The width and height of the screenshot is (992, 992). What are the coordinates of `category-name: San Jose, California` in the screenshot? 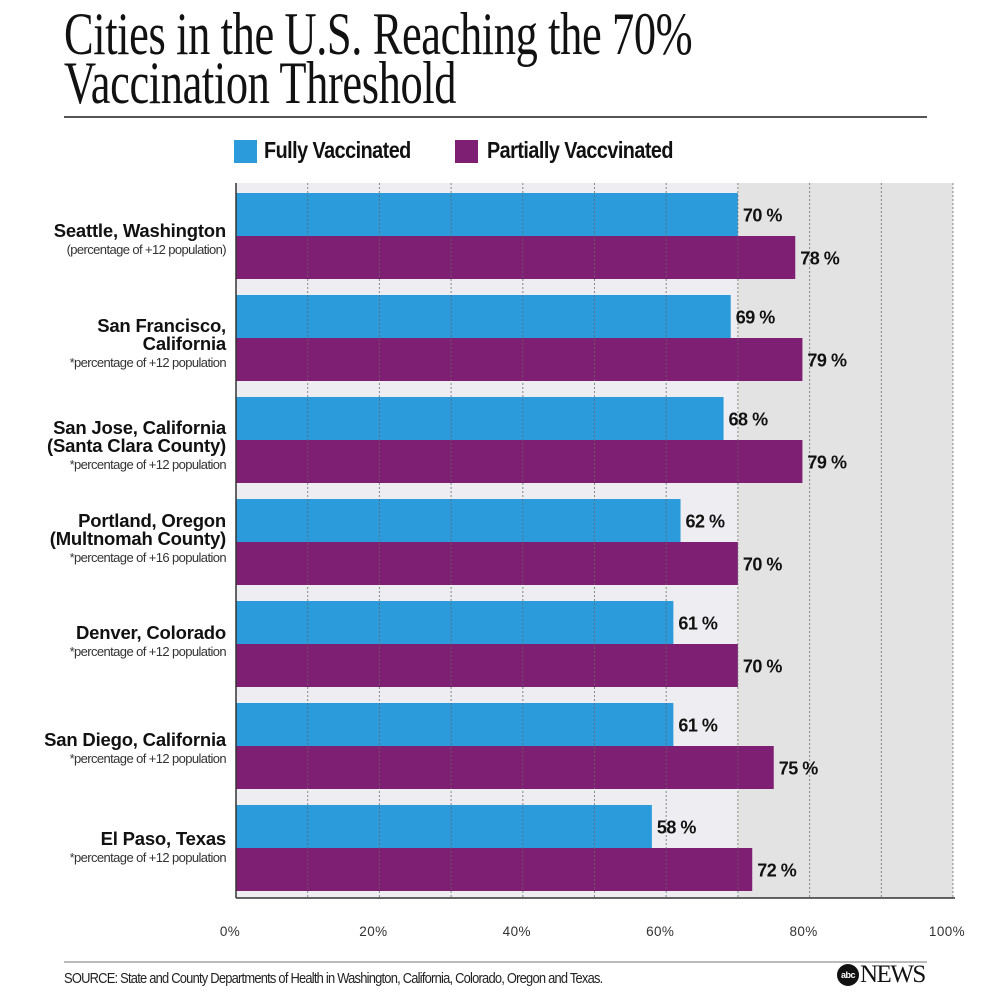 It's located at (139, 427).